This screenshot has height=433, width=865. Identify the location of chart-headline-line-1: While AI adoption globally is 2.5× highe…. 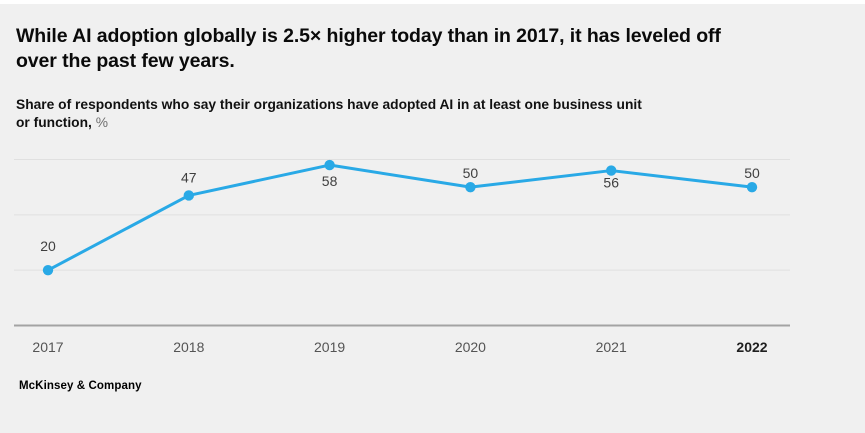
(368, 36).